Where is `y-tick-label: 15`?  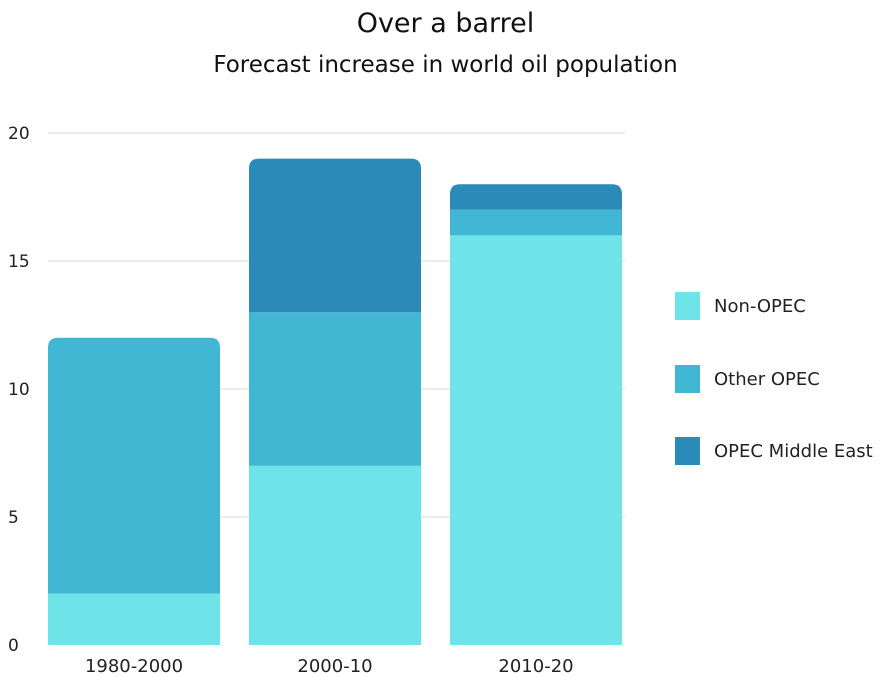 y-tick-label: 15 is located at coordinates (19, 262).